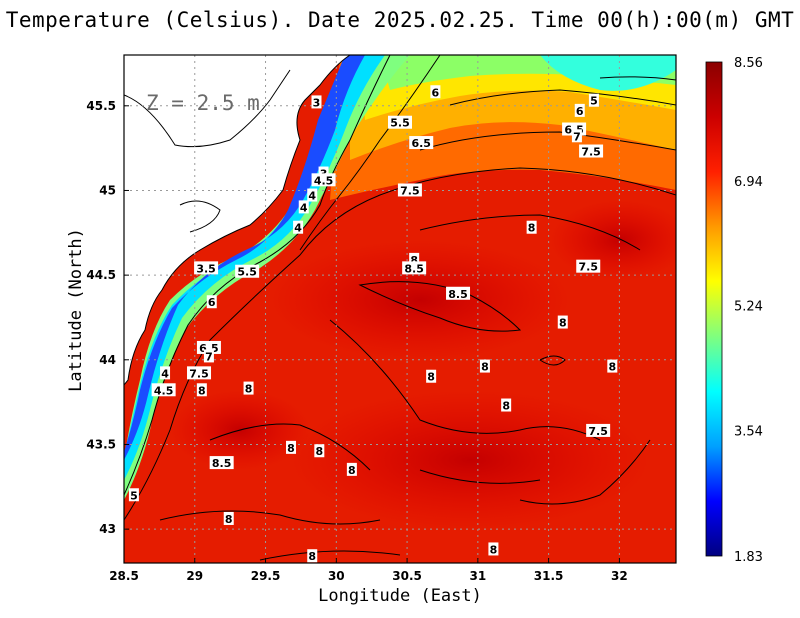  I want to click on contour-label-text: 4.5, so click(324, 180).